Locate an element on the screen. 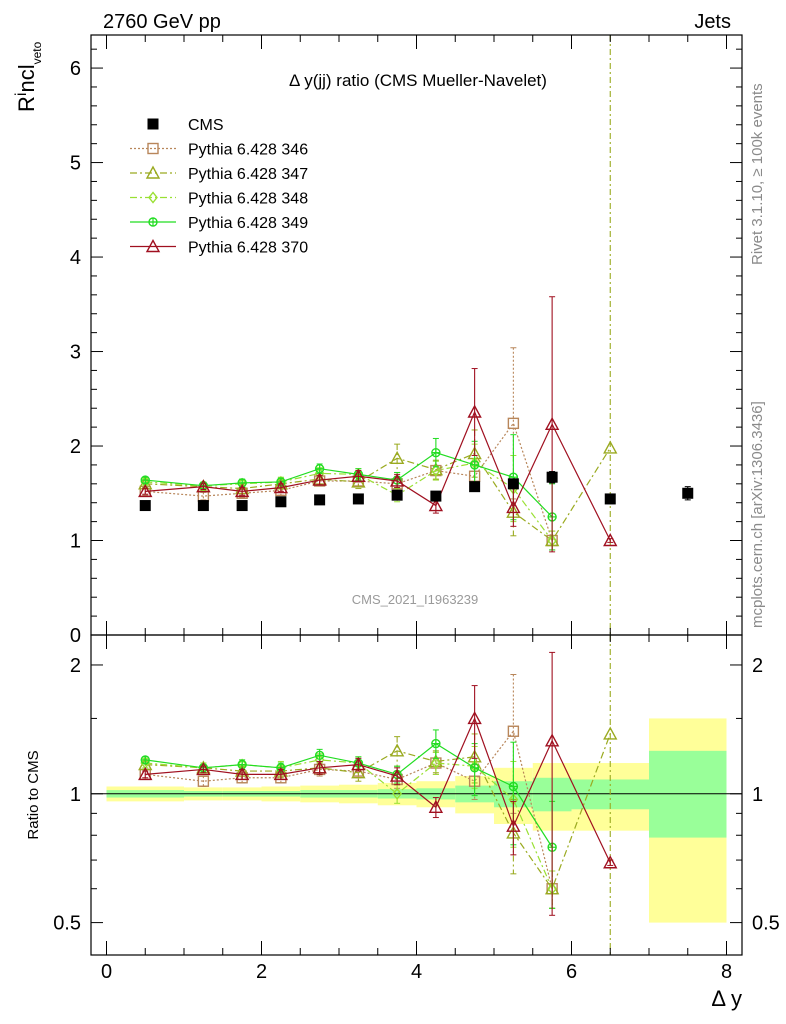  x-tick-label: 2 is located at coordinates (261, 972).